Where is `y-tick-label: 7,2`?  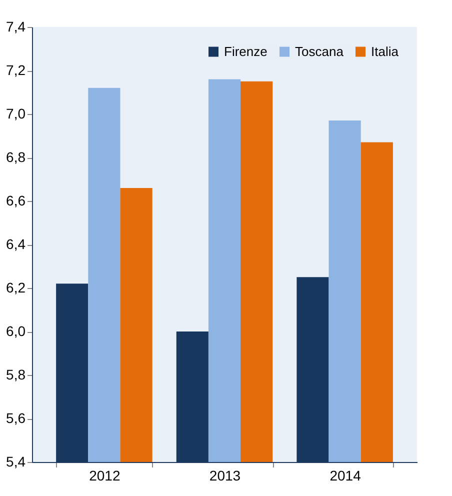 y-tick-label: 7,2 is located at coordinates (16, 70).